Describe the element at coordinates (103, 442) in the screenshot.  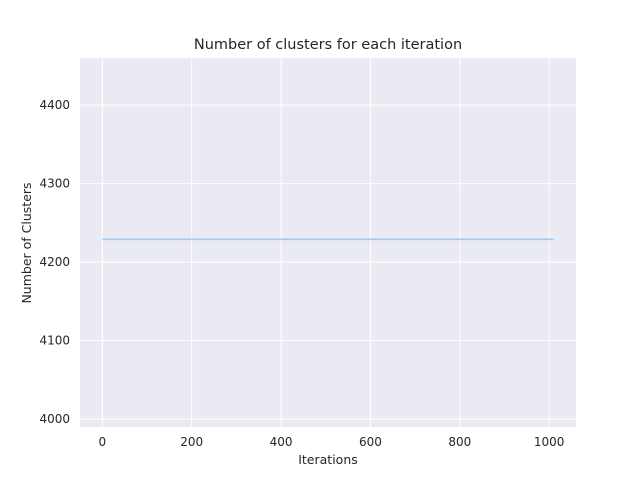
I see `x-tick-label-0: 0` at that location.